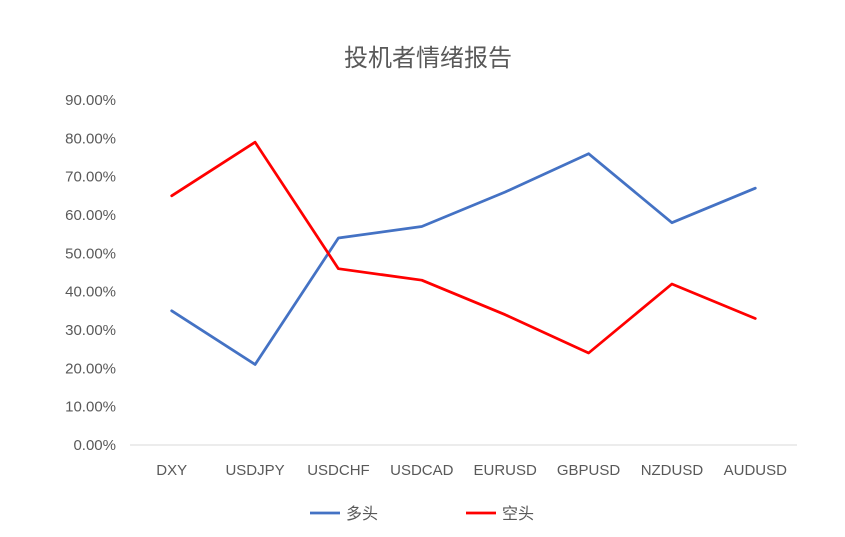  I want to click on y-tick-label: 0.00%, so click(94, 445).